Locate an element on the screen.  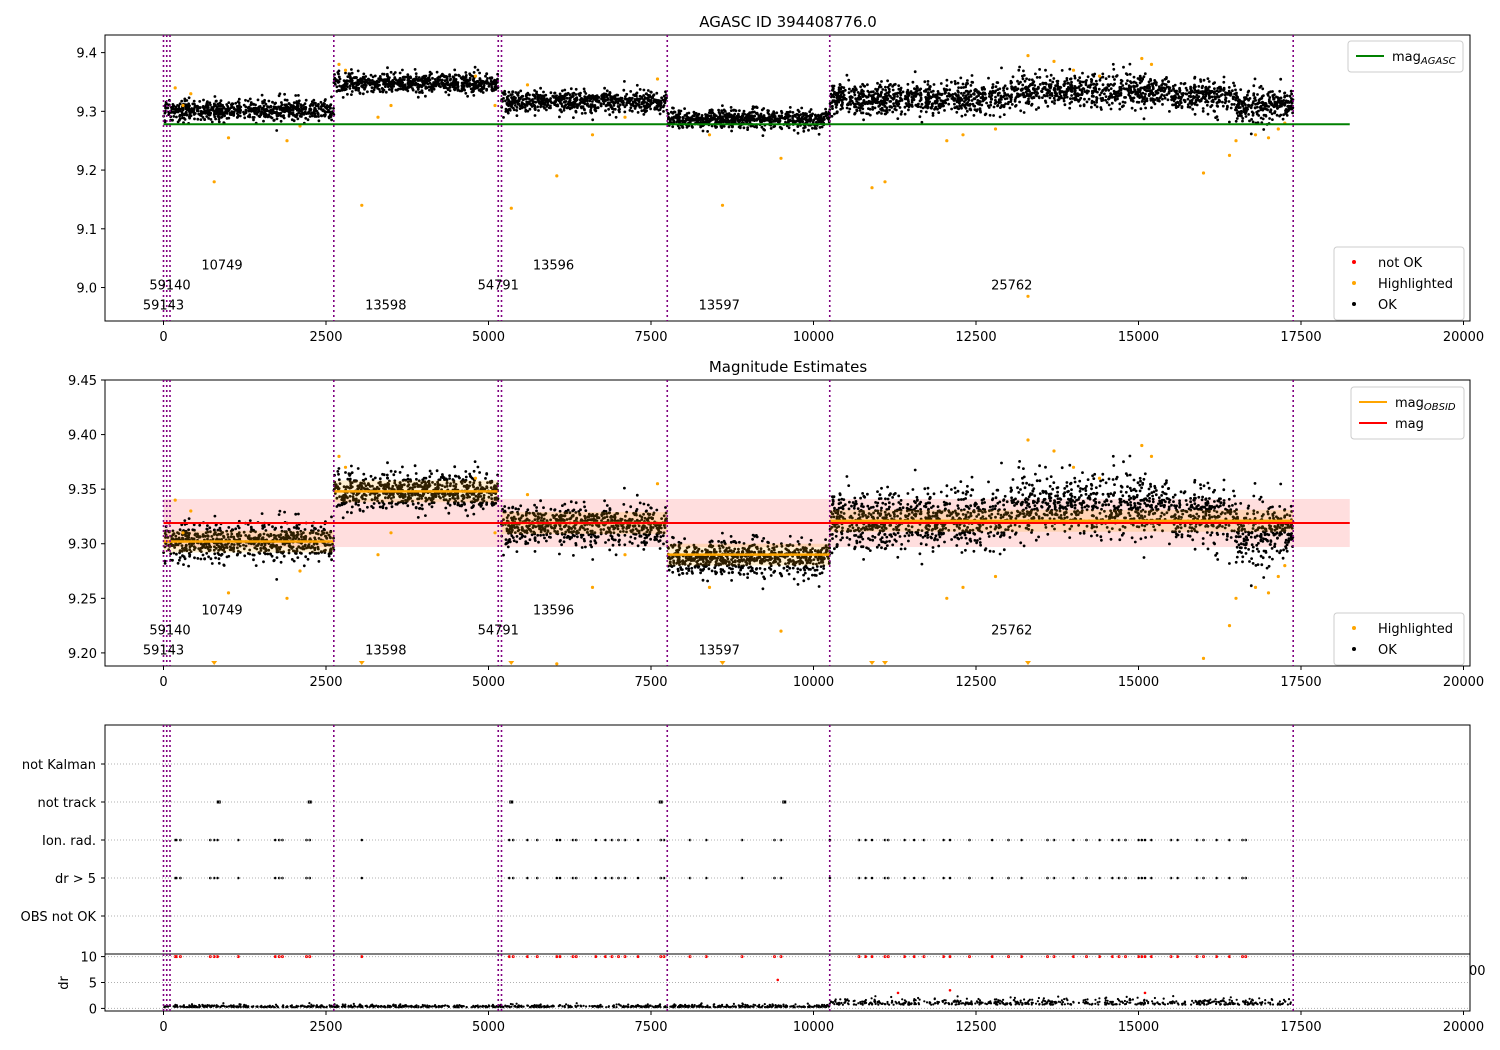
mid-ok-point is located at coordinates (185, 520).